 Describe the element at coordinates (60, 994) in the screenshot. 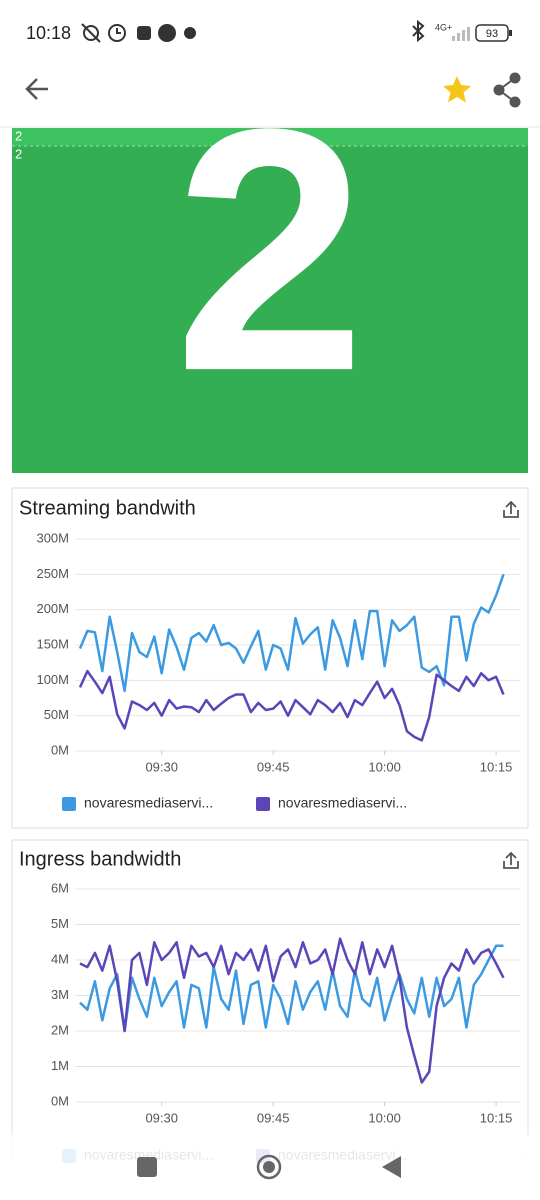

I see `y-tick-label: 3M` at that location.